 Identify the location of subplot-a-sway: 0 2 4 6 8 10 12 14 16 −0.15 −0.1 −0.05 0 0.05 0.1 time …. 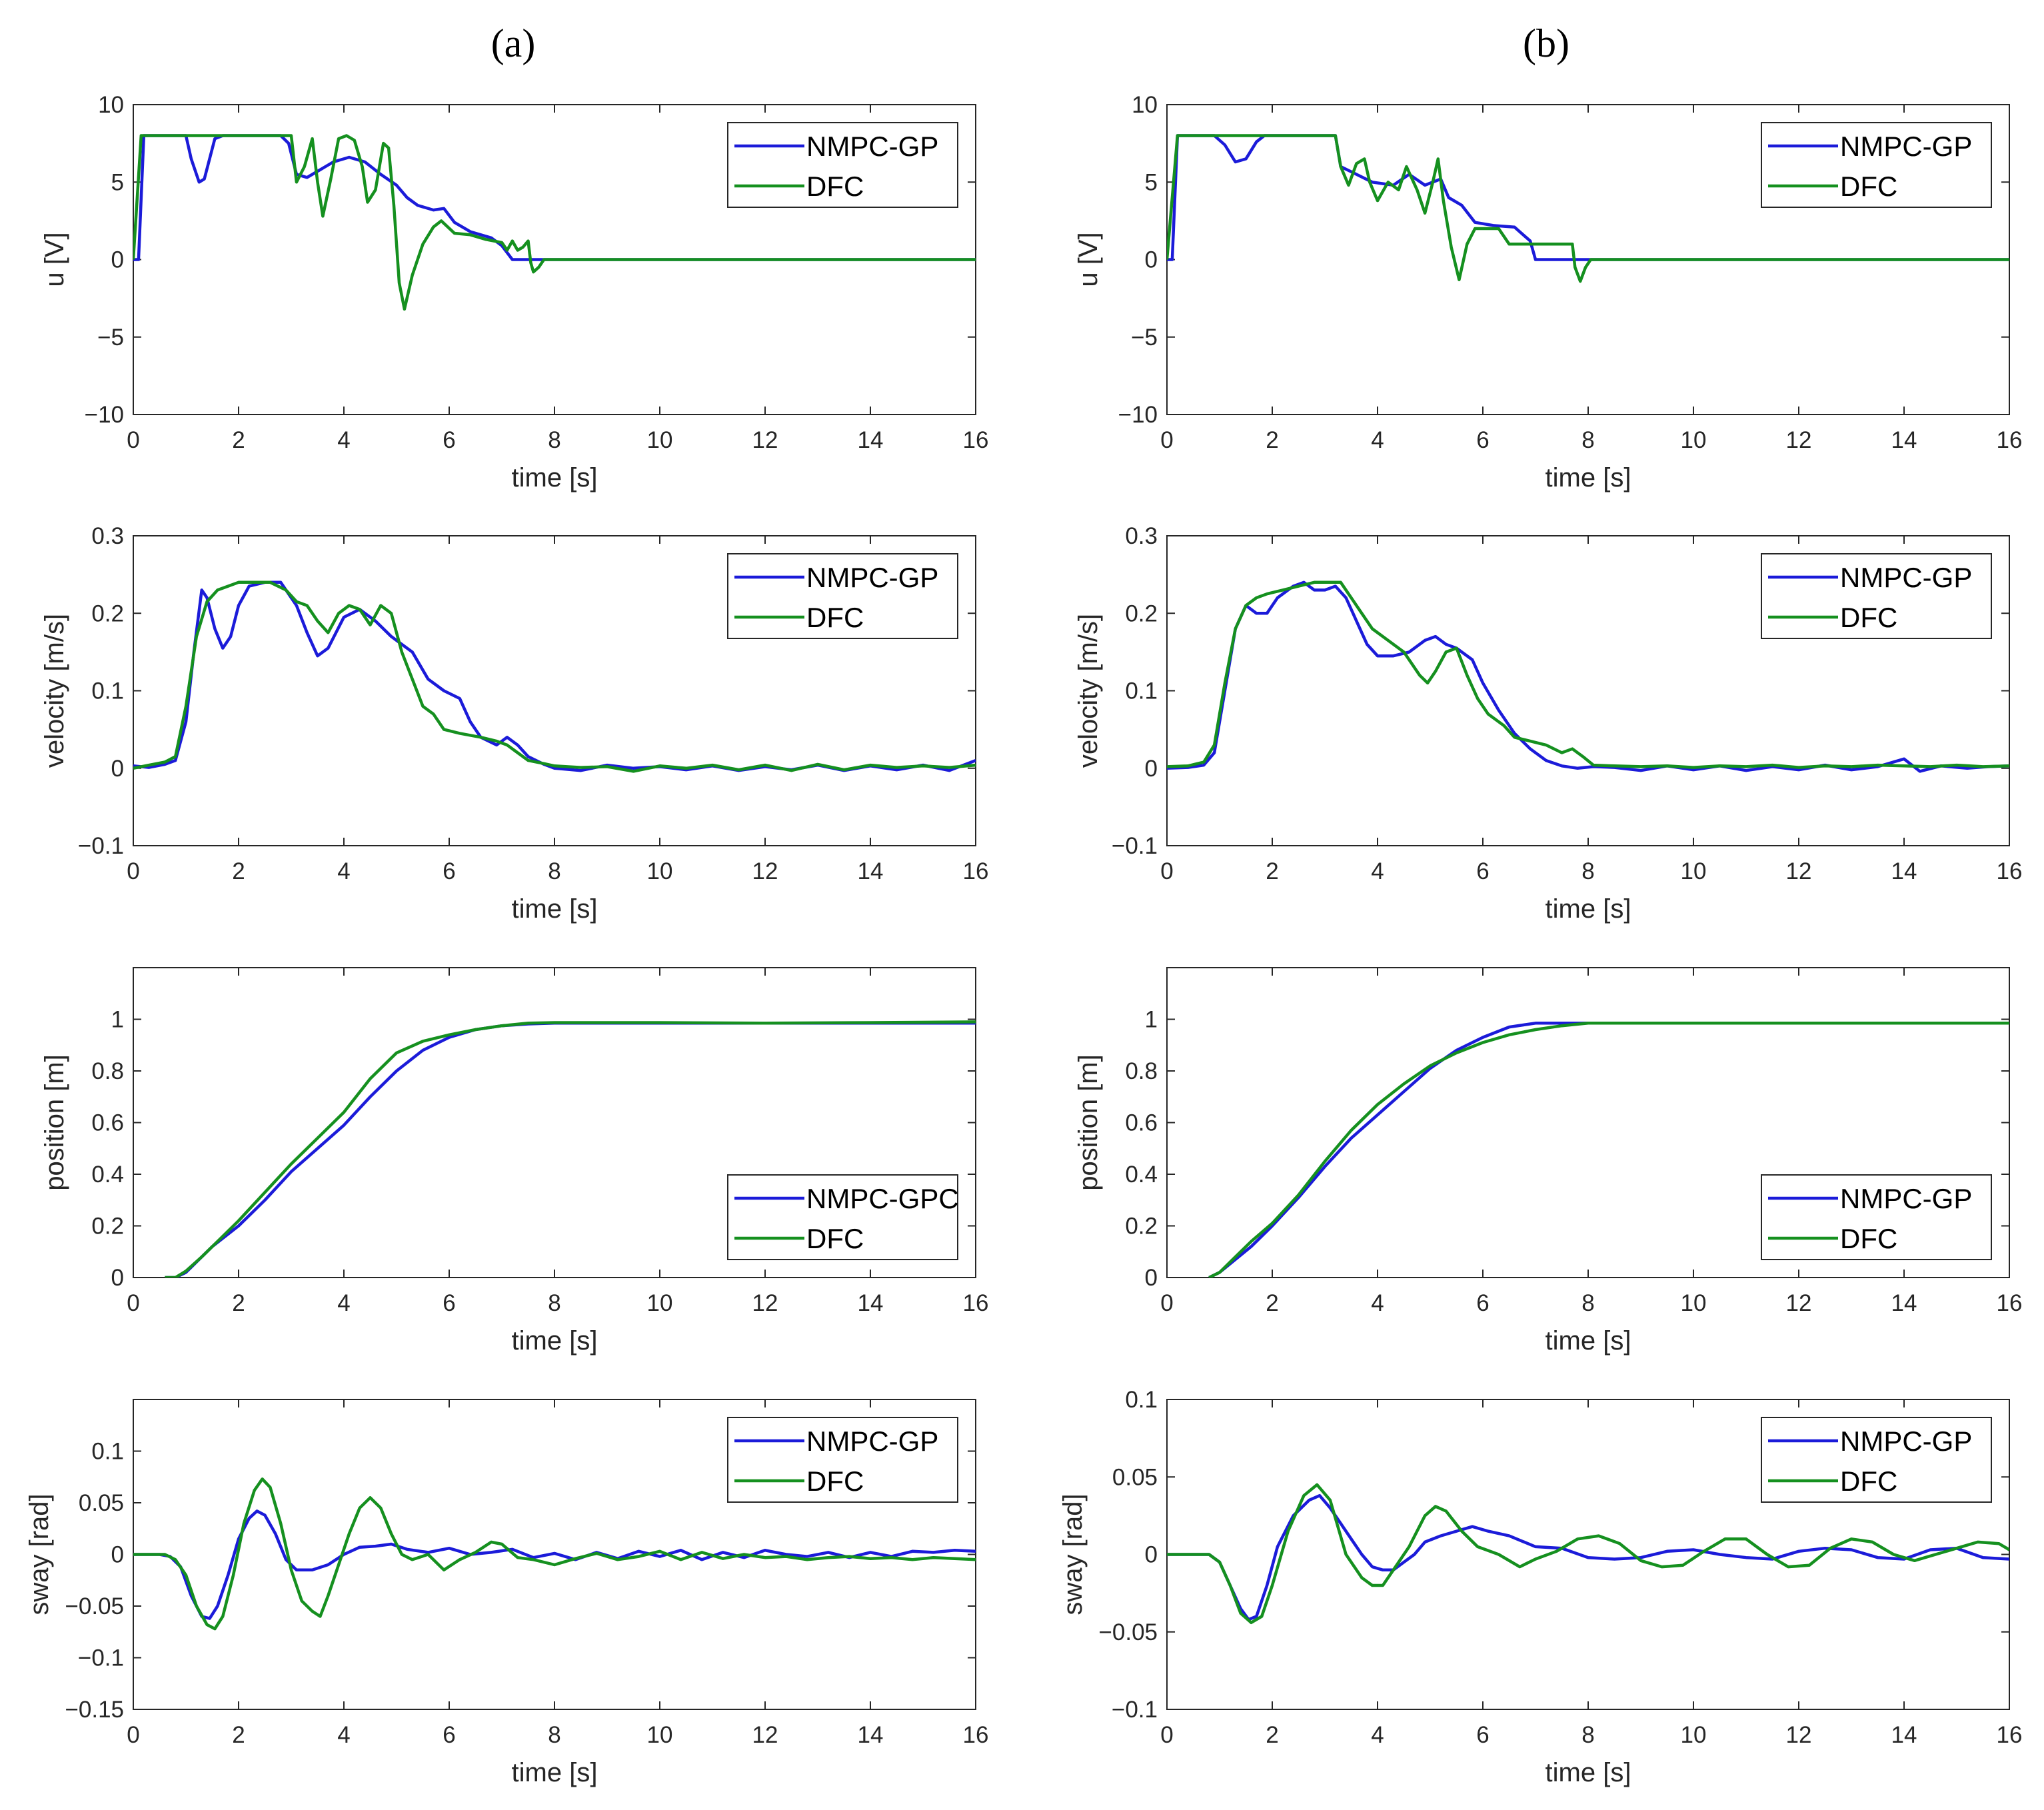
(507, 1593).